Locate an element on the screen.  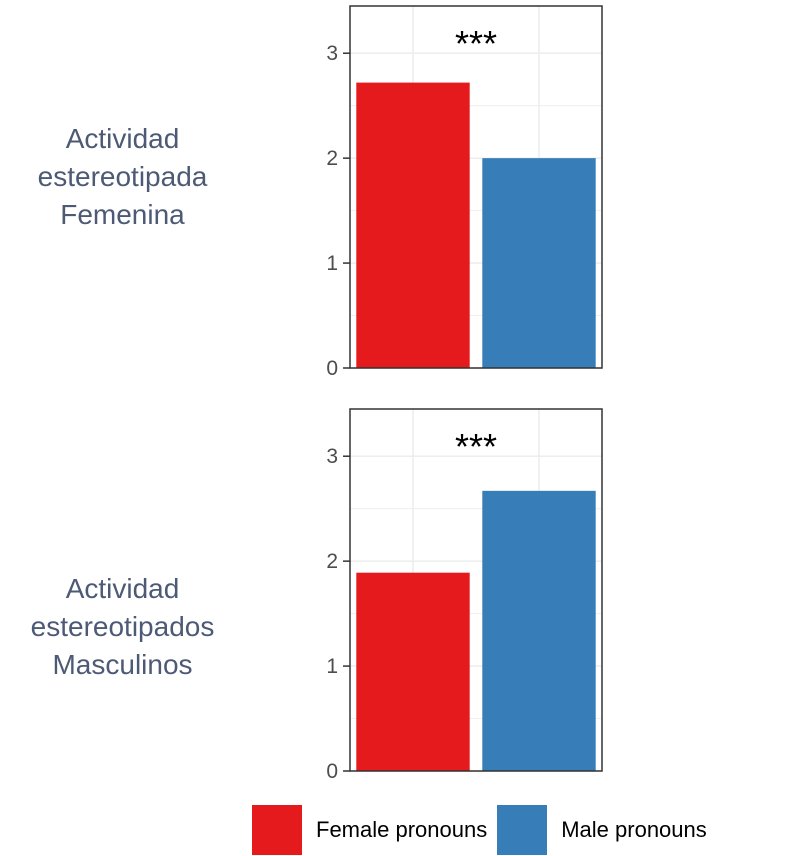
legend-item-male: Male pronouns is located at coordinates (602, 830).